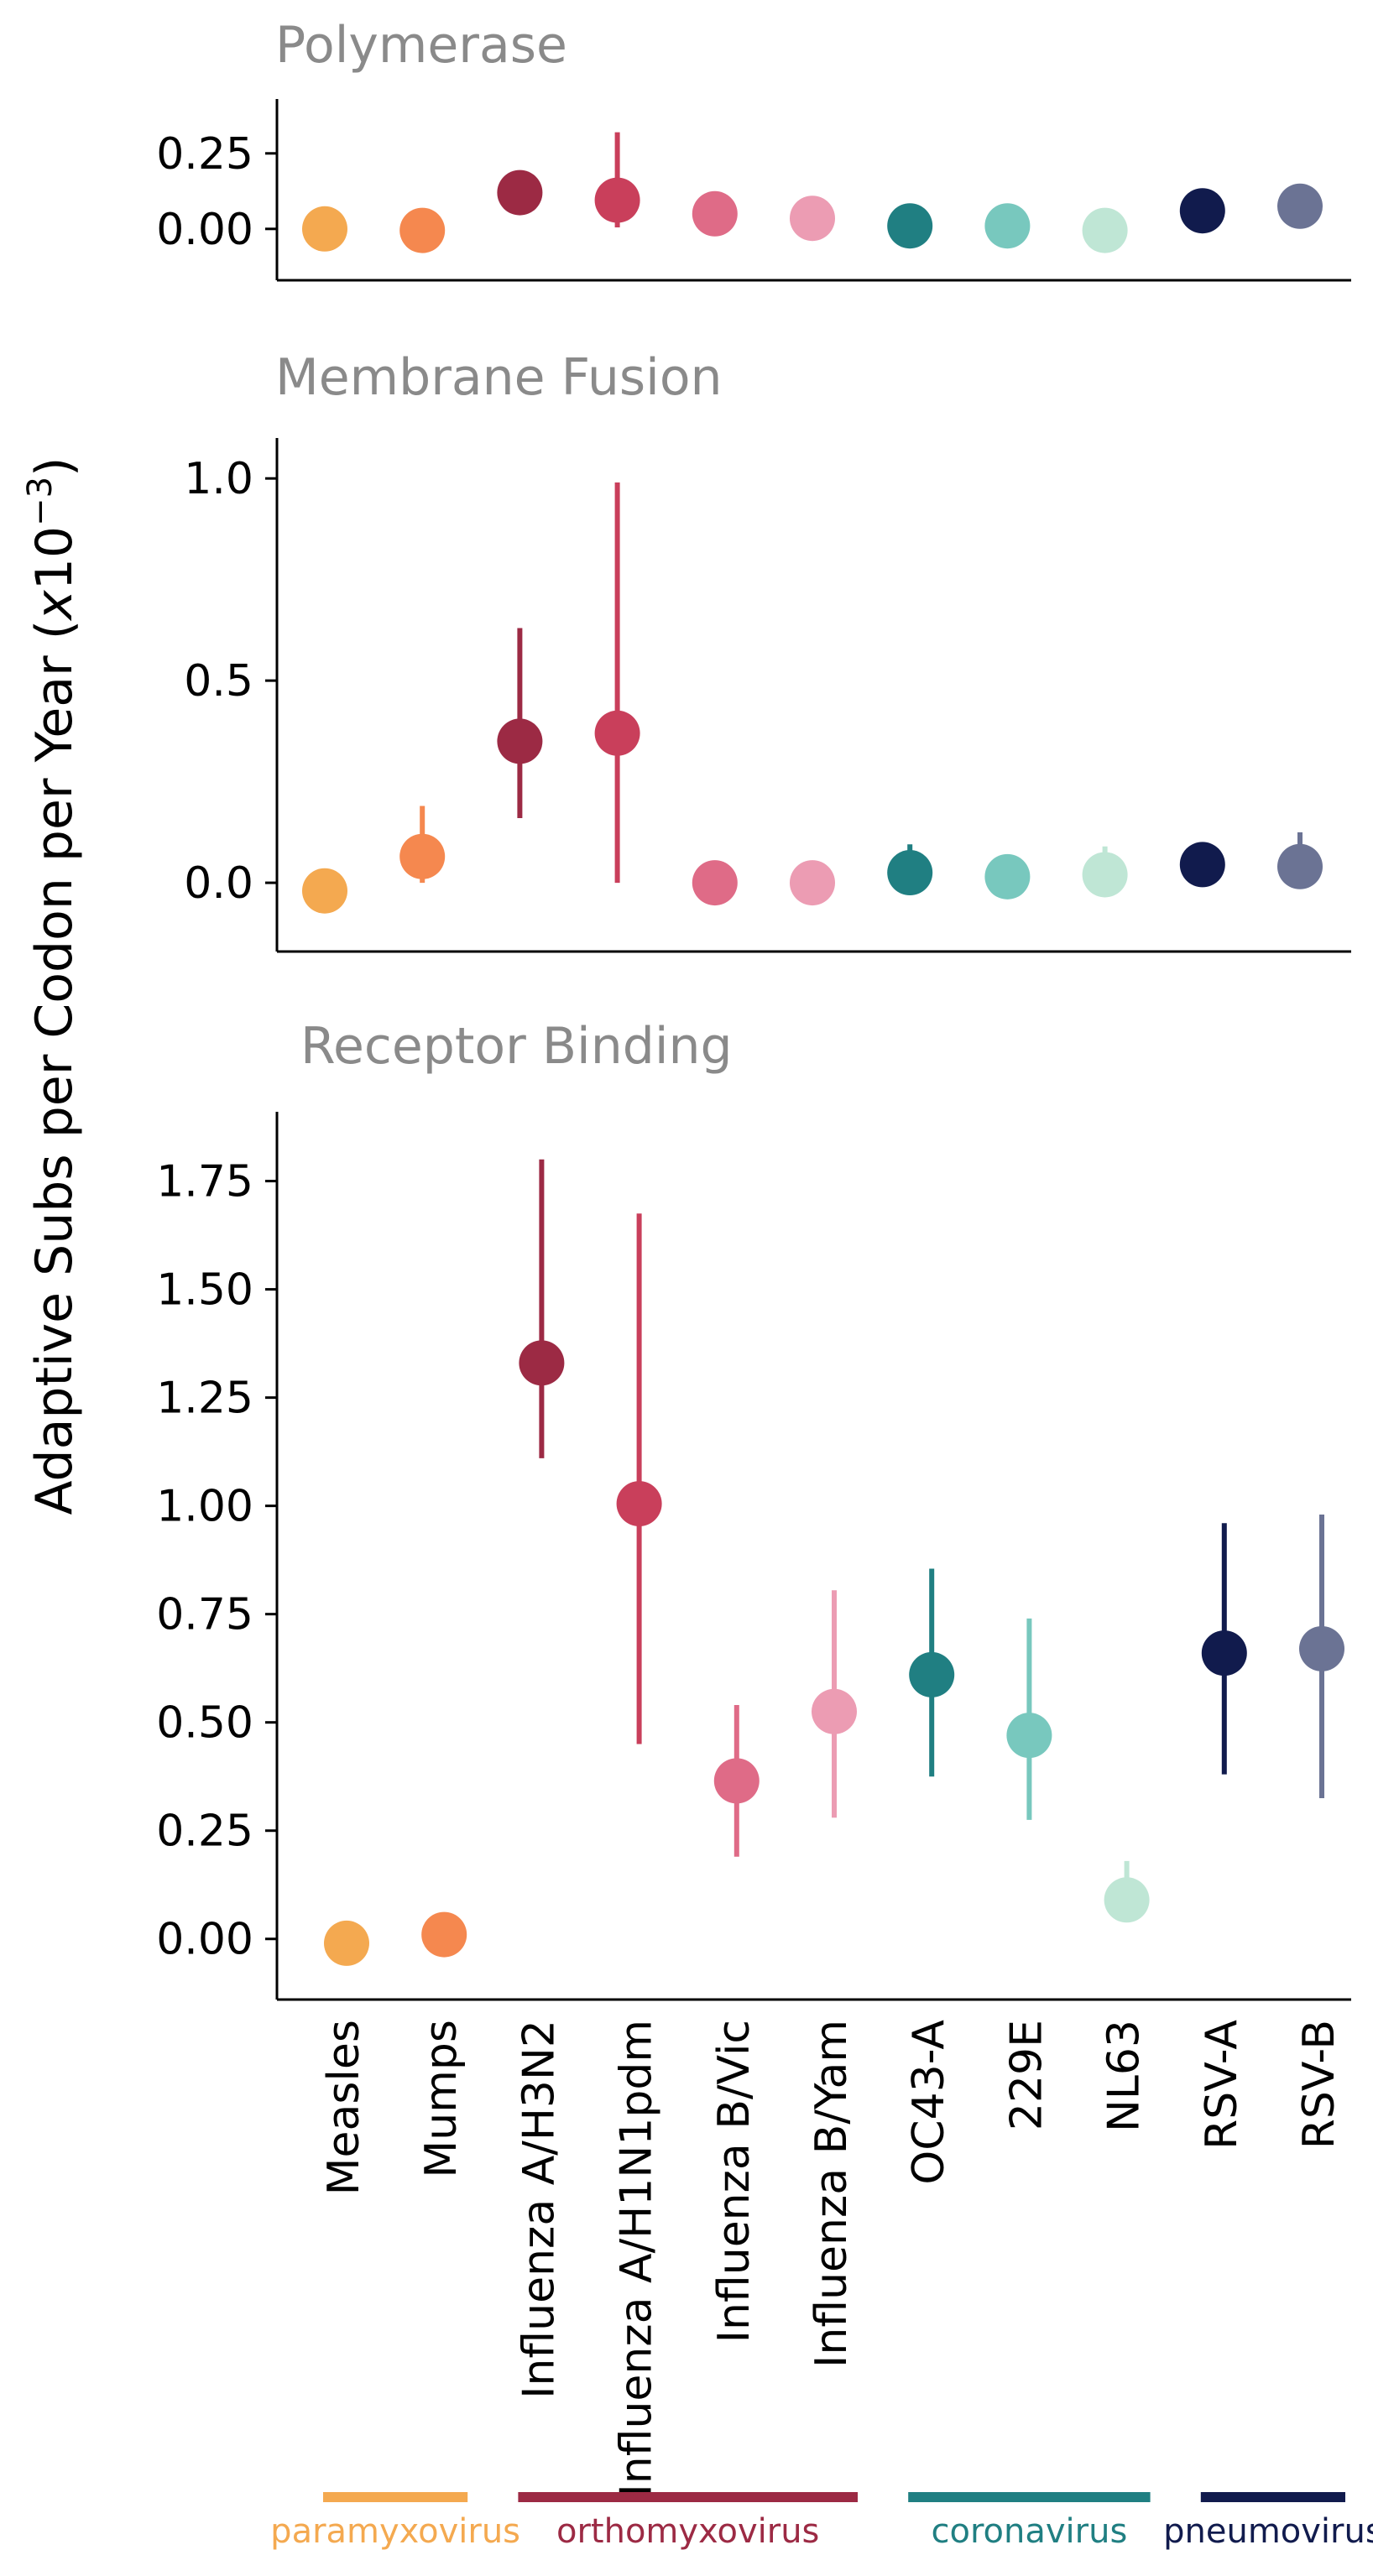  Describe the element at coordinates (688, 2497) in the screenshot. I see `family-bar-orthomyxovirus` at that location.